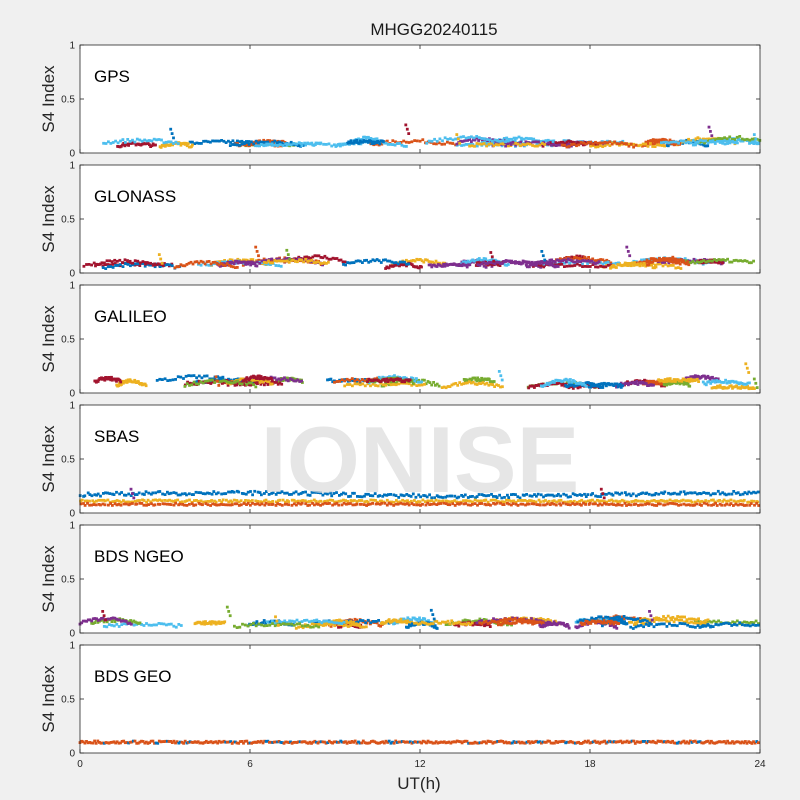  I want to click on y-axis-label: S4 Index, so click(48, 459).